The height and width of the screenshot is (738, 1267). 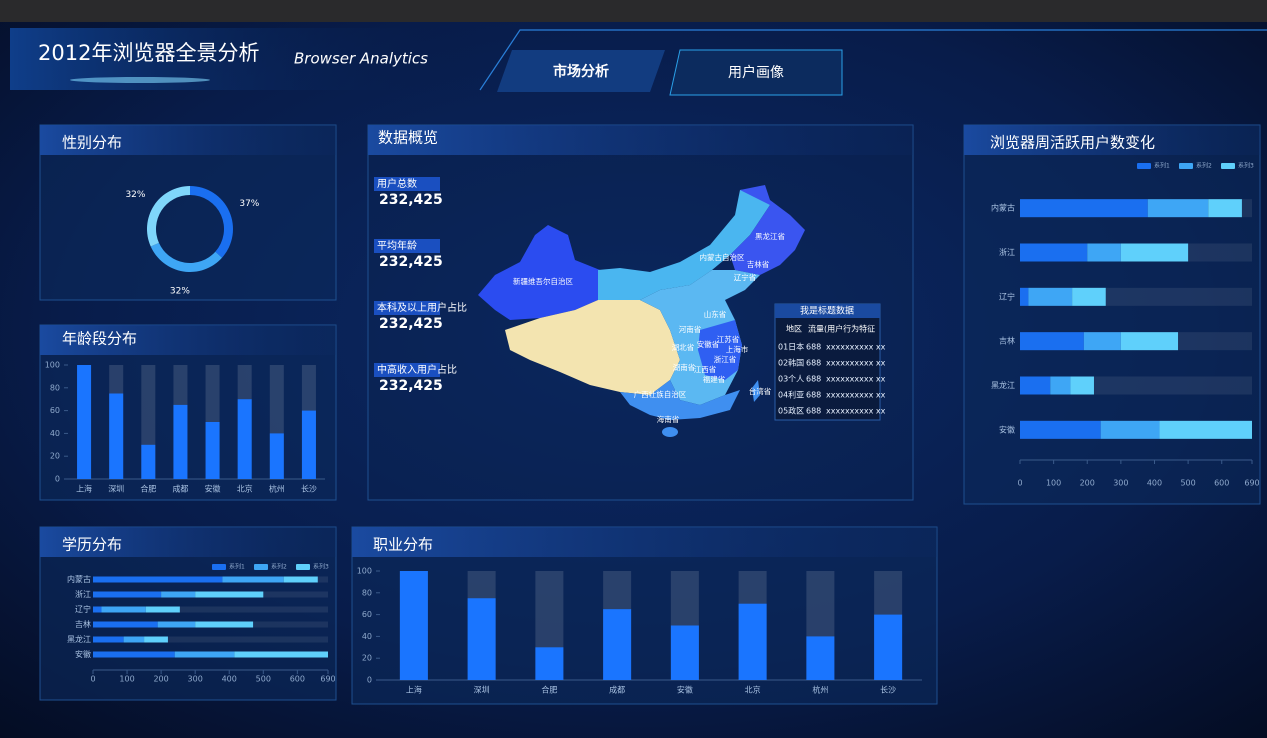 I want to click on x-tick-label: 杭州, so click(x=820, y=690).